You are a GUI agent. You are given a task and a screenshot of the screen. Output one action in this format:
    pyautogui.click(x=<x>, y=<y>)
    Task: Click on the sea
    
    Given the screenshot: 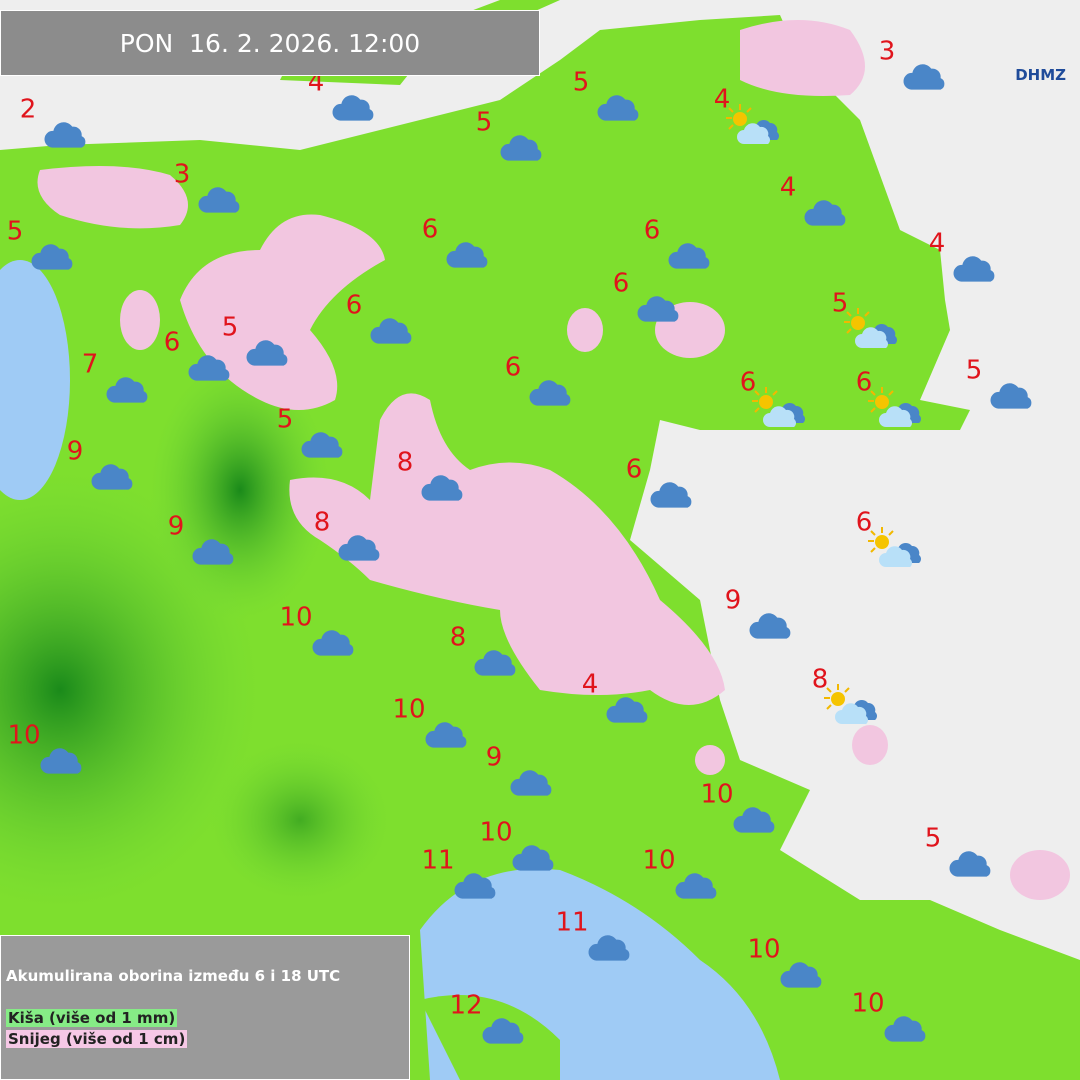 What is the action you would take?
    pyautogui.click(x=35, y=380)
    